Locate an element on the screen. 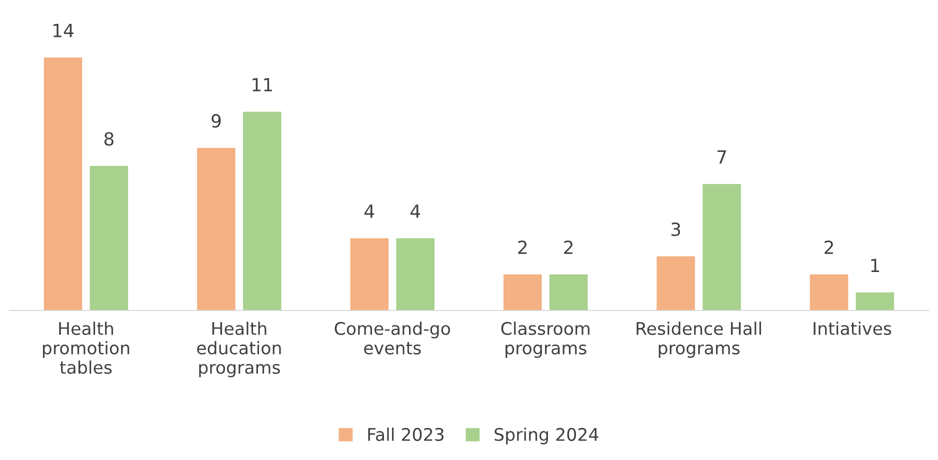 Image resolution: width=938 pixels, height=460 pixels. data-label: 3 is located at coordinates (675, 229).